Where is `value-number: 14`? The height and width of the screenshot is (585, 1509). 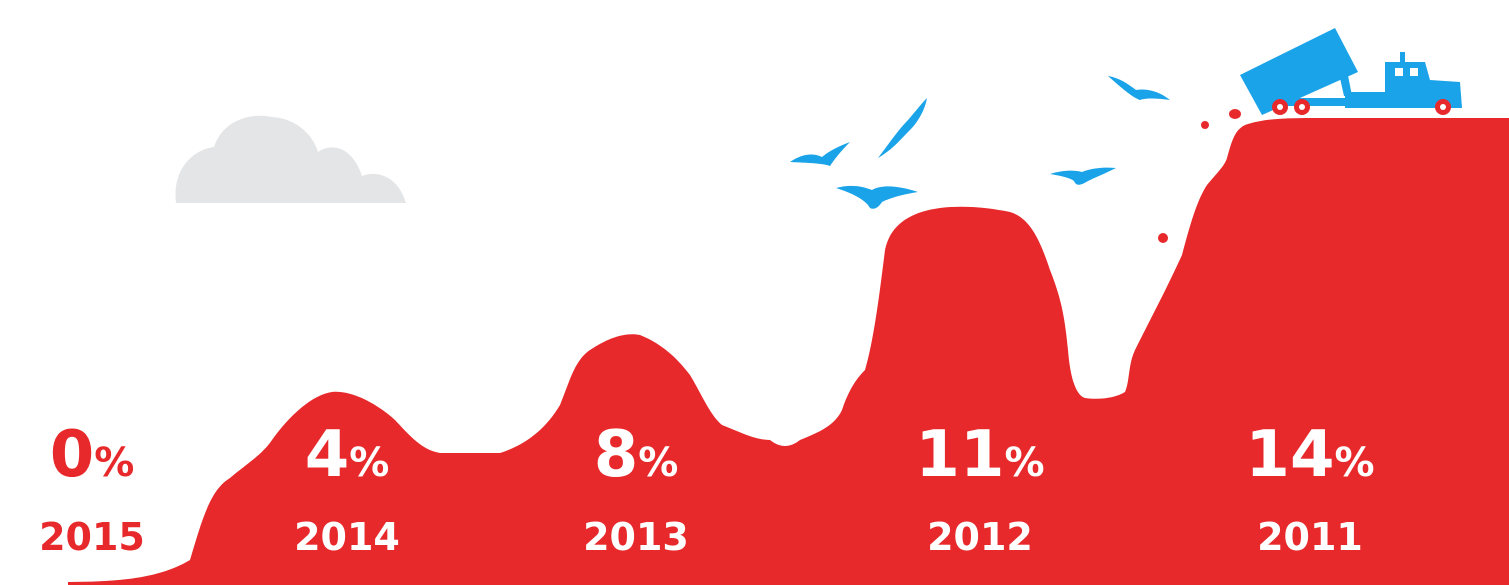
value-number: 14 is located at coordinates (1289, 455).